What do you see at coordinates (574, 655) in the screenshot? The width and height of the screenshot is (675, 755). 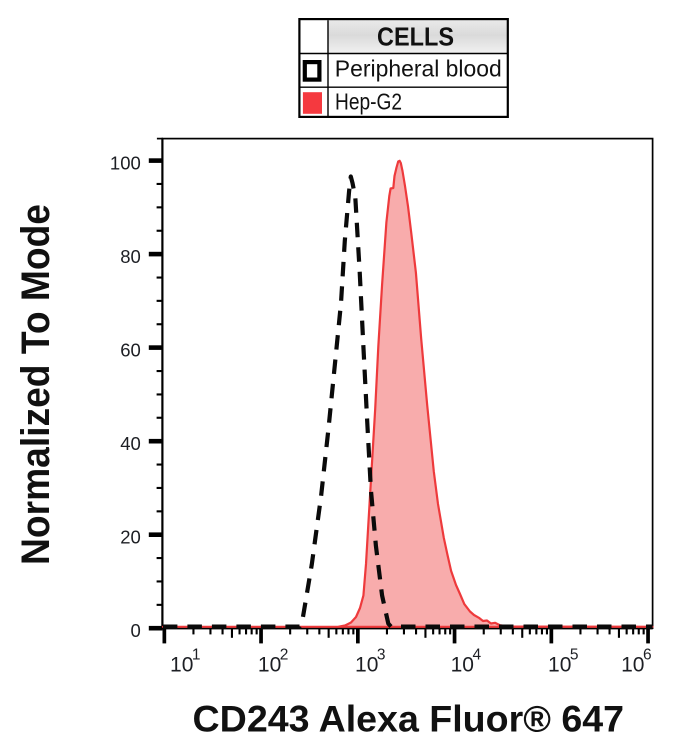 I see `svg-text: 5` at bounding box center [574, 655].